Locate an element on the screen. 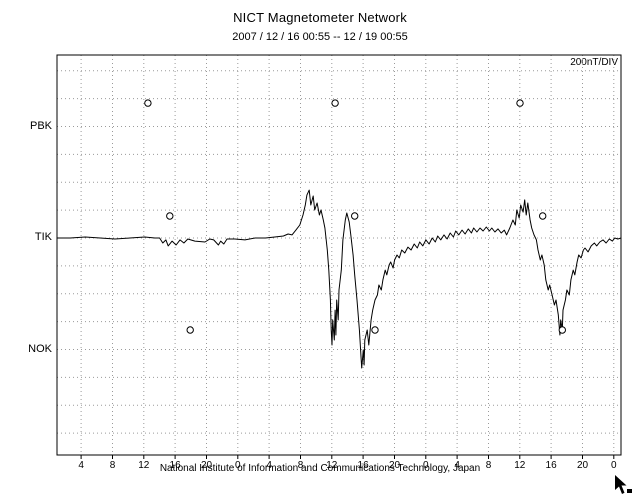 The image size is (640, 500). scale-unit-label: 200nT/DIV is located at coordinates (594, 62).